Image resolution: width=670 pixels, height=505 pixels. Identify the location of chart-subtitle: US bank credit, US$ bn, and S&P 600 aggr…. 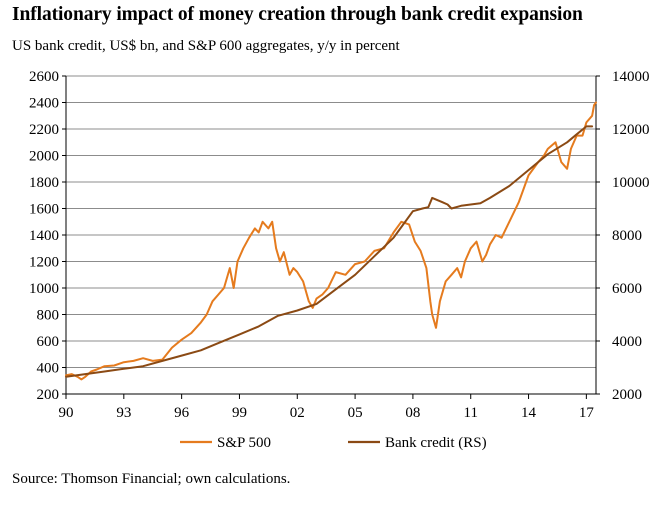
(206, 46).